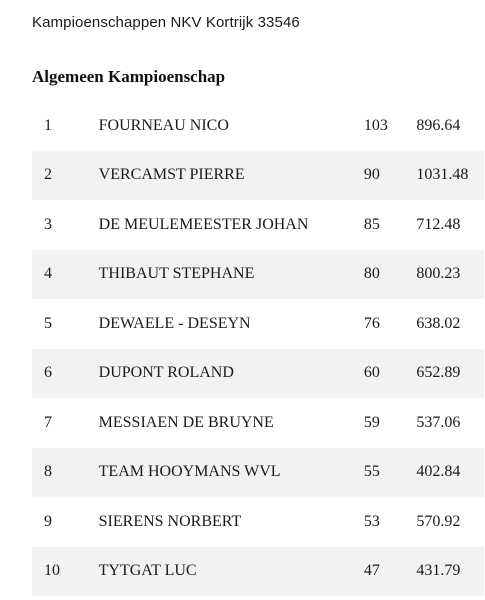 The width and height of the screenshot is (485, 600). I want to click on name-cell: TEAM HOOYMANS WVL, so click(231, 472).